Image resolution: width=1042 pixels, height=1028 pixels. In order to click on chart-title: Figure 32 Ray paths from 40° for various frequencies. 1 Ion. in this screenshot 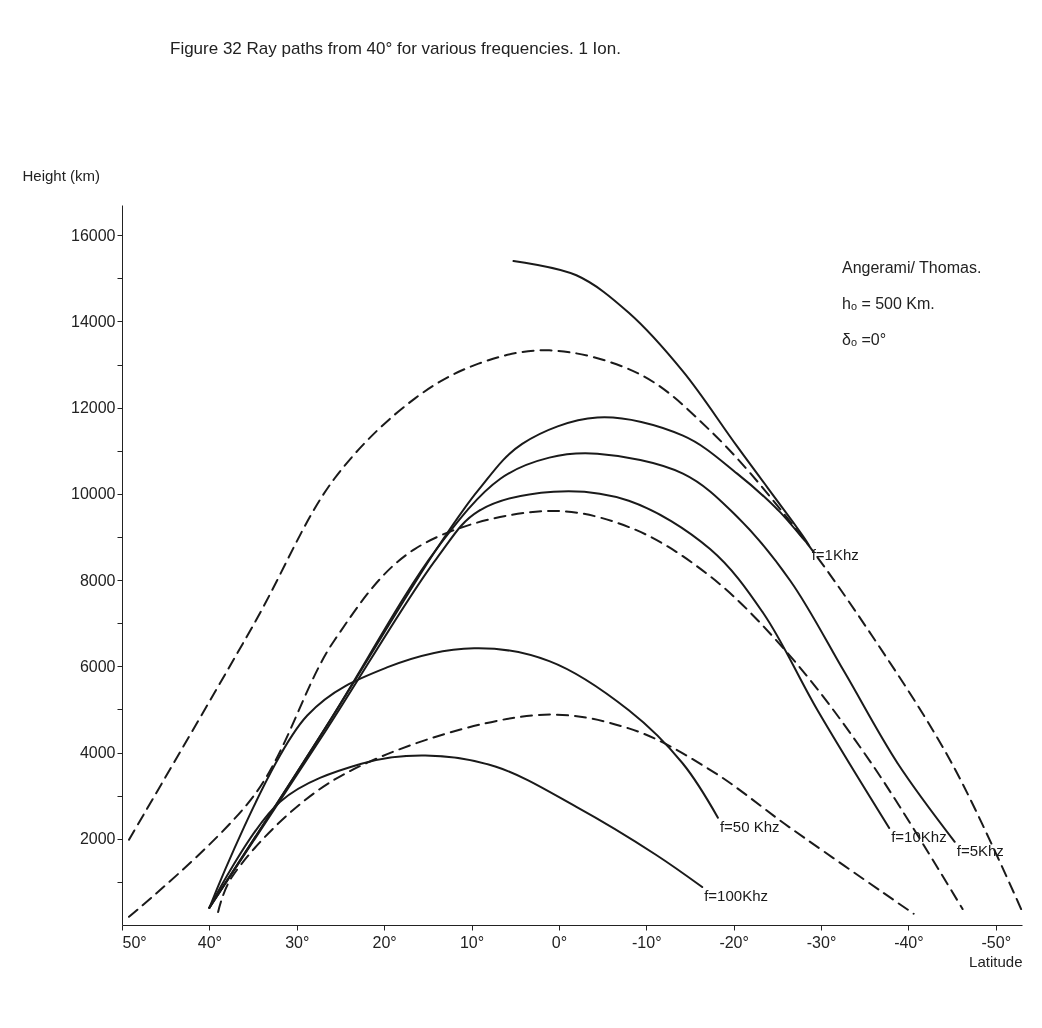, I will do `click(395, 48)`.